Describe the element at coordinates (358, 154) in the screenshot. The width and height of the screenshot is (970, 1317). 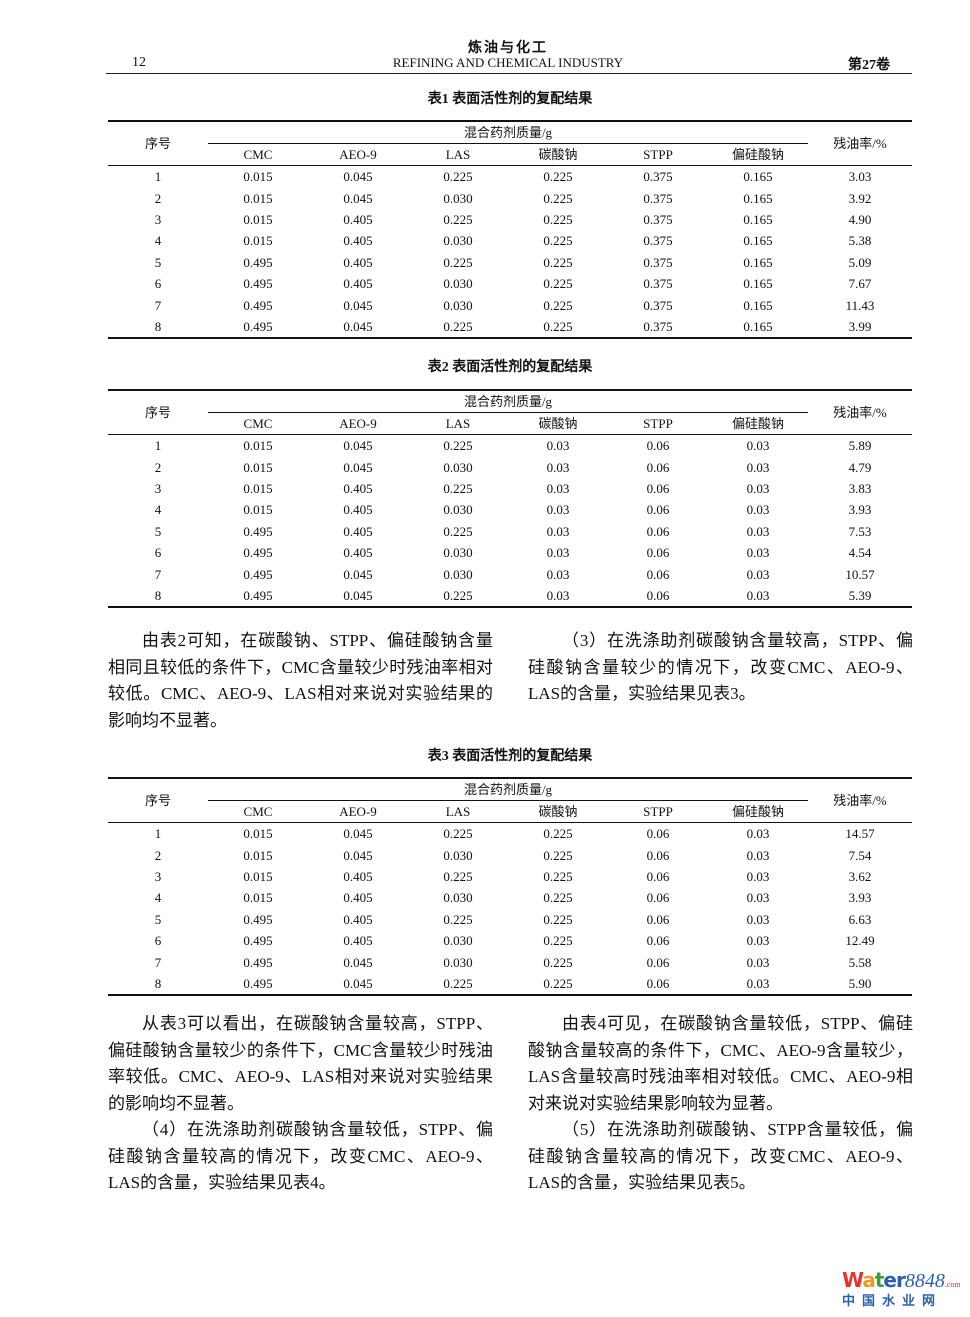
I see `header-component: AEO-9` at that location.